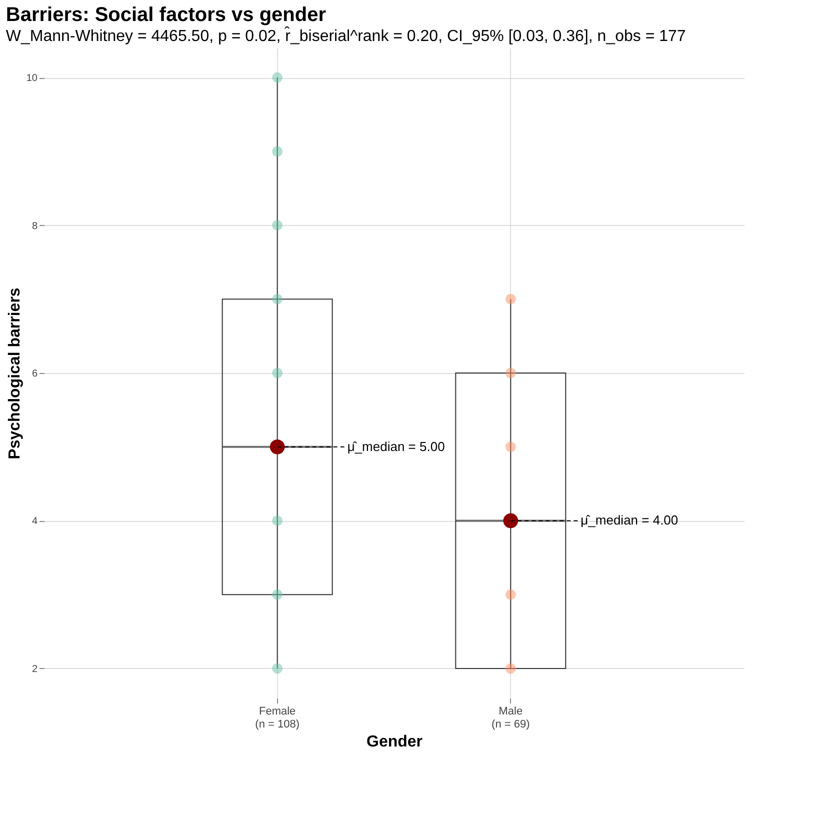 Image resolution: width=828 pixels, height=836 pixels. What do you see at coordinates (511, 718) in the screenshot?
I see `x-tick-label: Male (n = 69)` at bounding box center [511, 718].